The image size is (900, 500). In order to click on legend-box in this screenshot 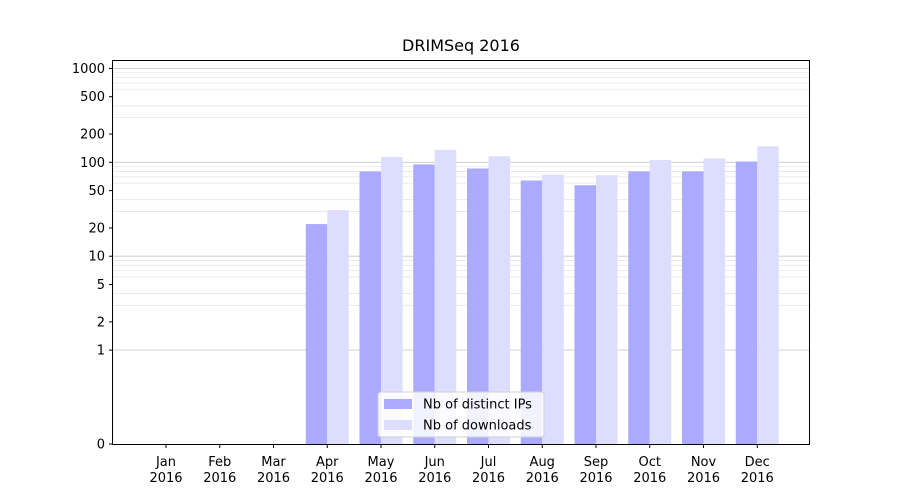, I will do `click(461, 414)`.